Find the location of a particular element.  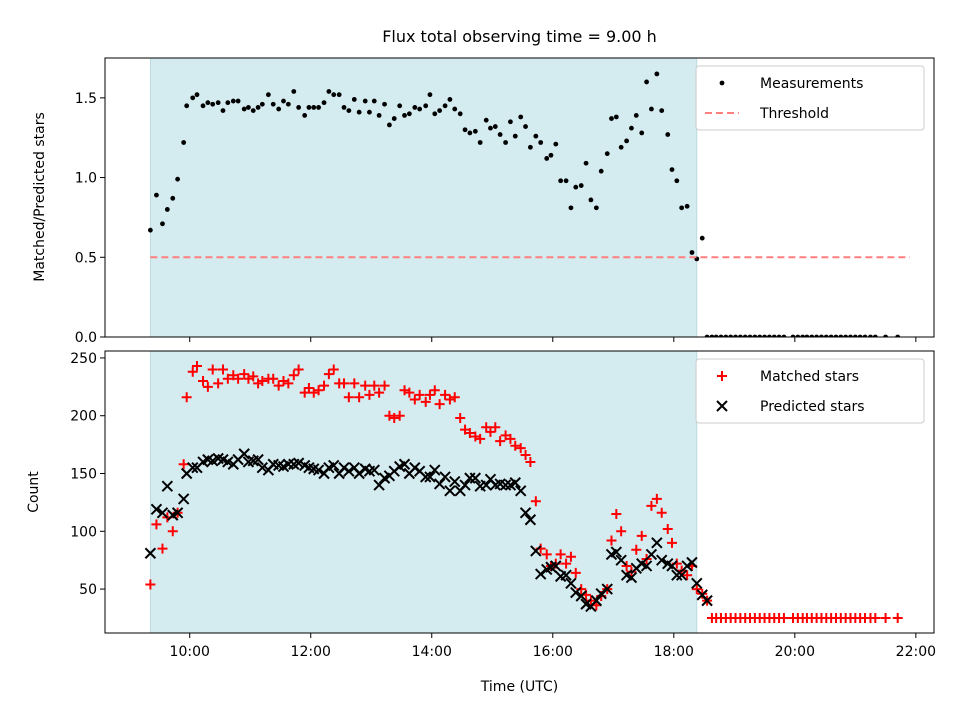

x-tick-label: 20:00 is located at coordinates (795, 652).